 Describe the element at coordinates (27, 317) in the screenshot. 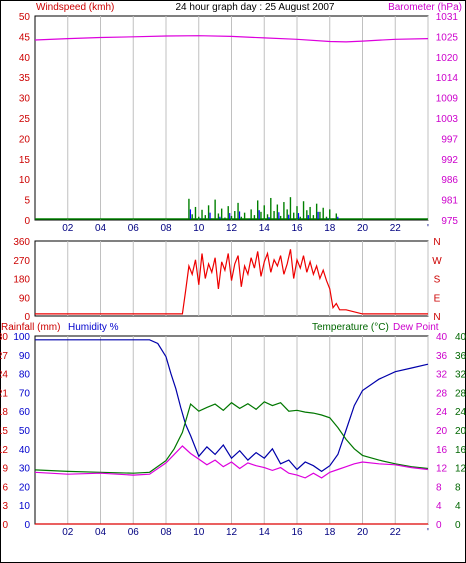

I see `direction-tick-label: 0` at that location.